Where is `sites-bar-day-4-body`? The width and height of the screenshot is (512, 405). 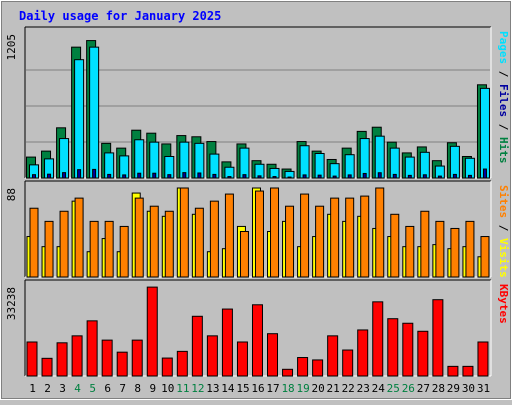
sites-bar-day-4-body is located at coordinates (79, 237).